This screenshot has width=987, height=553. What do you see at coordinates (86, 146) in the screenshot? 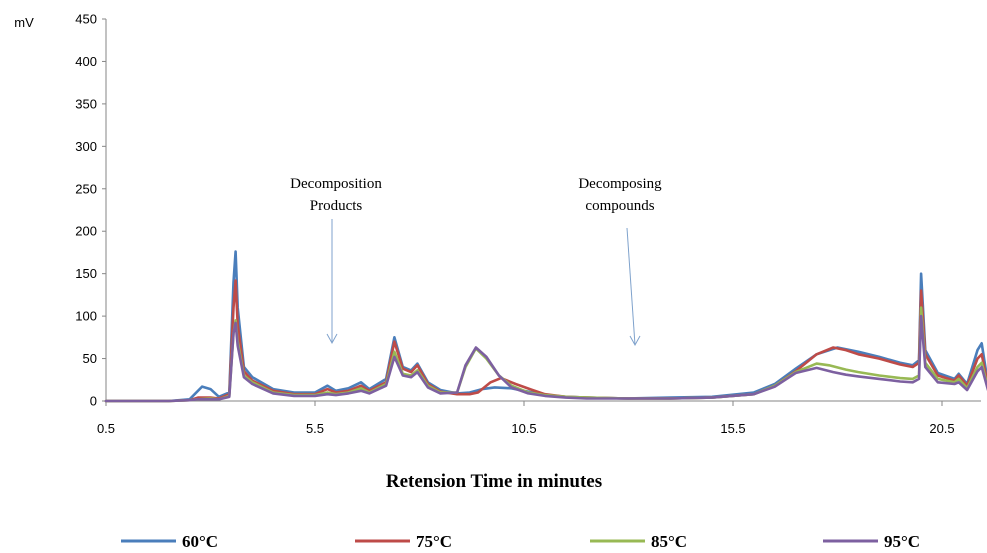
I see `y-tick-label: 300` at bounding box center [86, 146].